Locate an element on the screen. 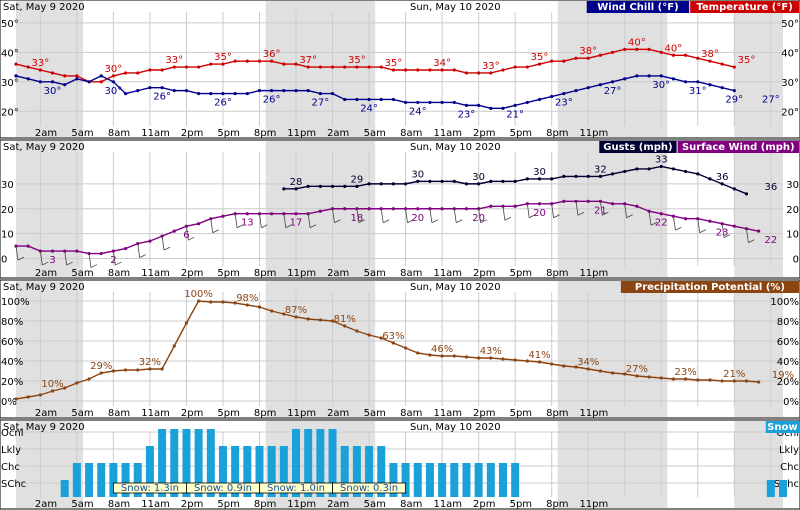 This screenshot has height=510, width=800. snow-accum-label: Snow: 1.0in is located at coordinates (296, 488).